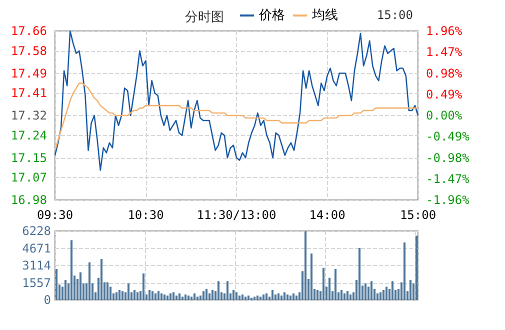 This screenshot has height=330, width=505. I want to click on y-tick-label: 17.07, so click(28, 177).